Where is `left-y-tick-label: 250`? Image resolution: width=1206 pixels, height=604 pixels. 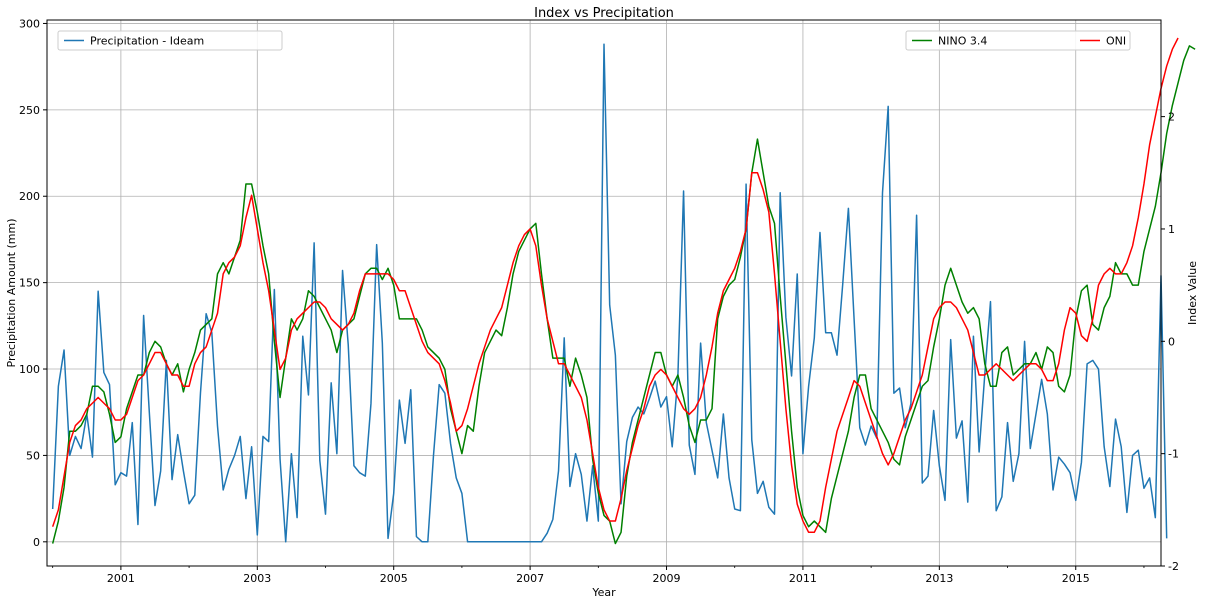 left-y-tick-label: 250 is located at coordinates (29, 110).